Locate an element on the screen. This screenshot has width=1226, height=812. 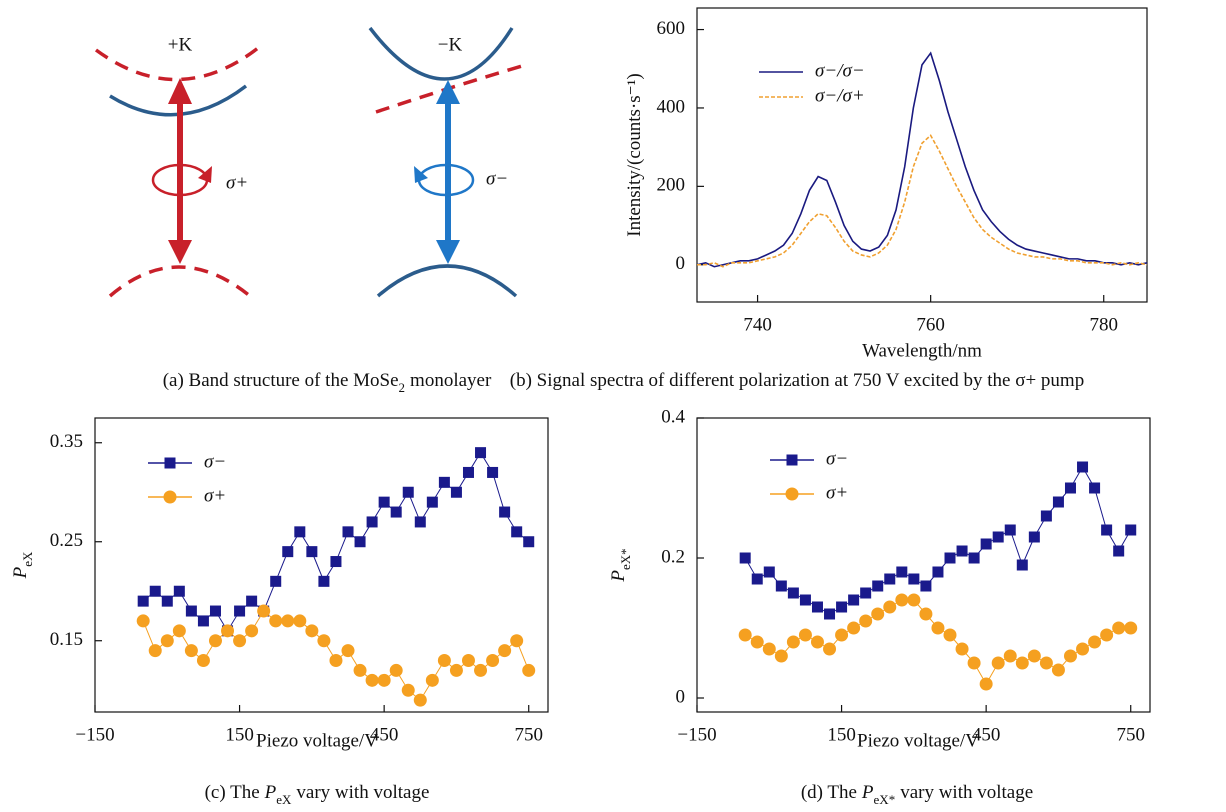
y-tick-label: 0.25 is located at coordinates (66, 540).